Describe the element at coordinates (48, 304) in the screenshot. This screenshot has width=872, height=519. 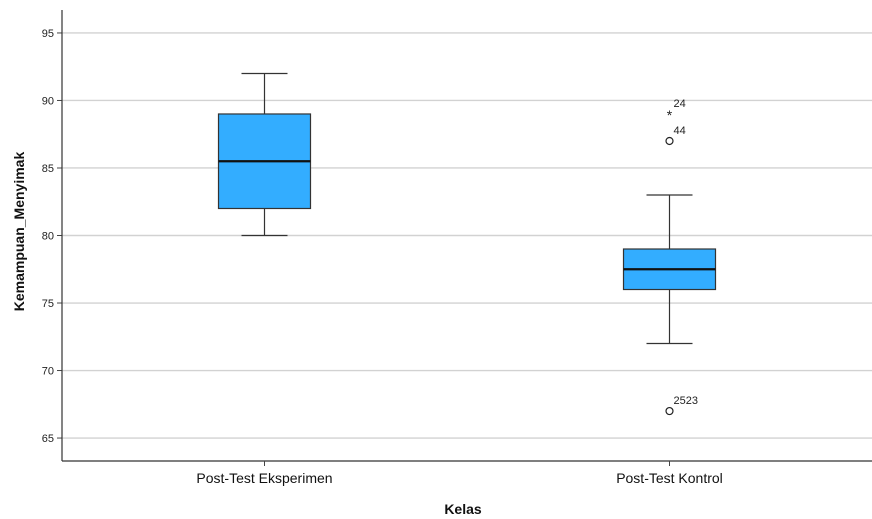
I see `y-tick-label-75: 75` at that location.